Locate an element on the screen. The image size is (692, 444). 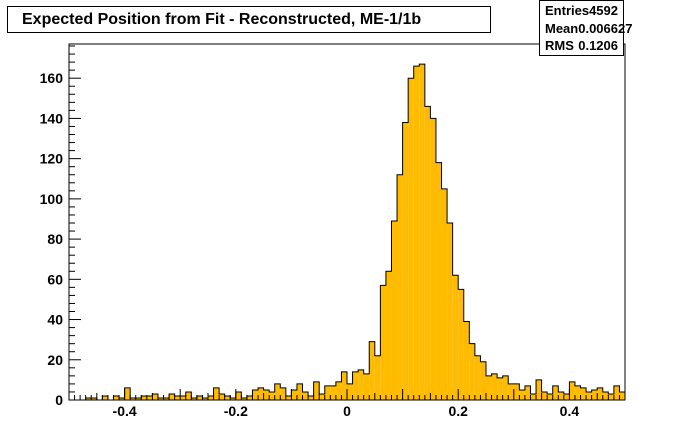
y-tick-label: 20 is located at coordinates (55, 360).